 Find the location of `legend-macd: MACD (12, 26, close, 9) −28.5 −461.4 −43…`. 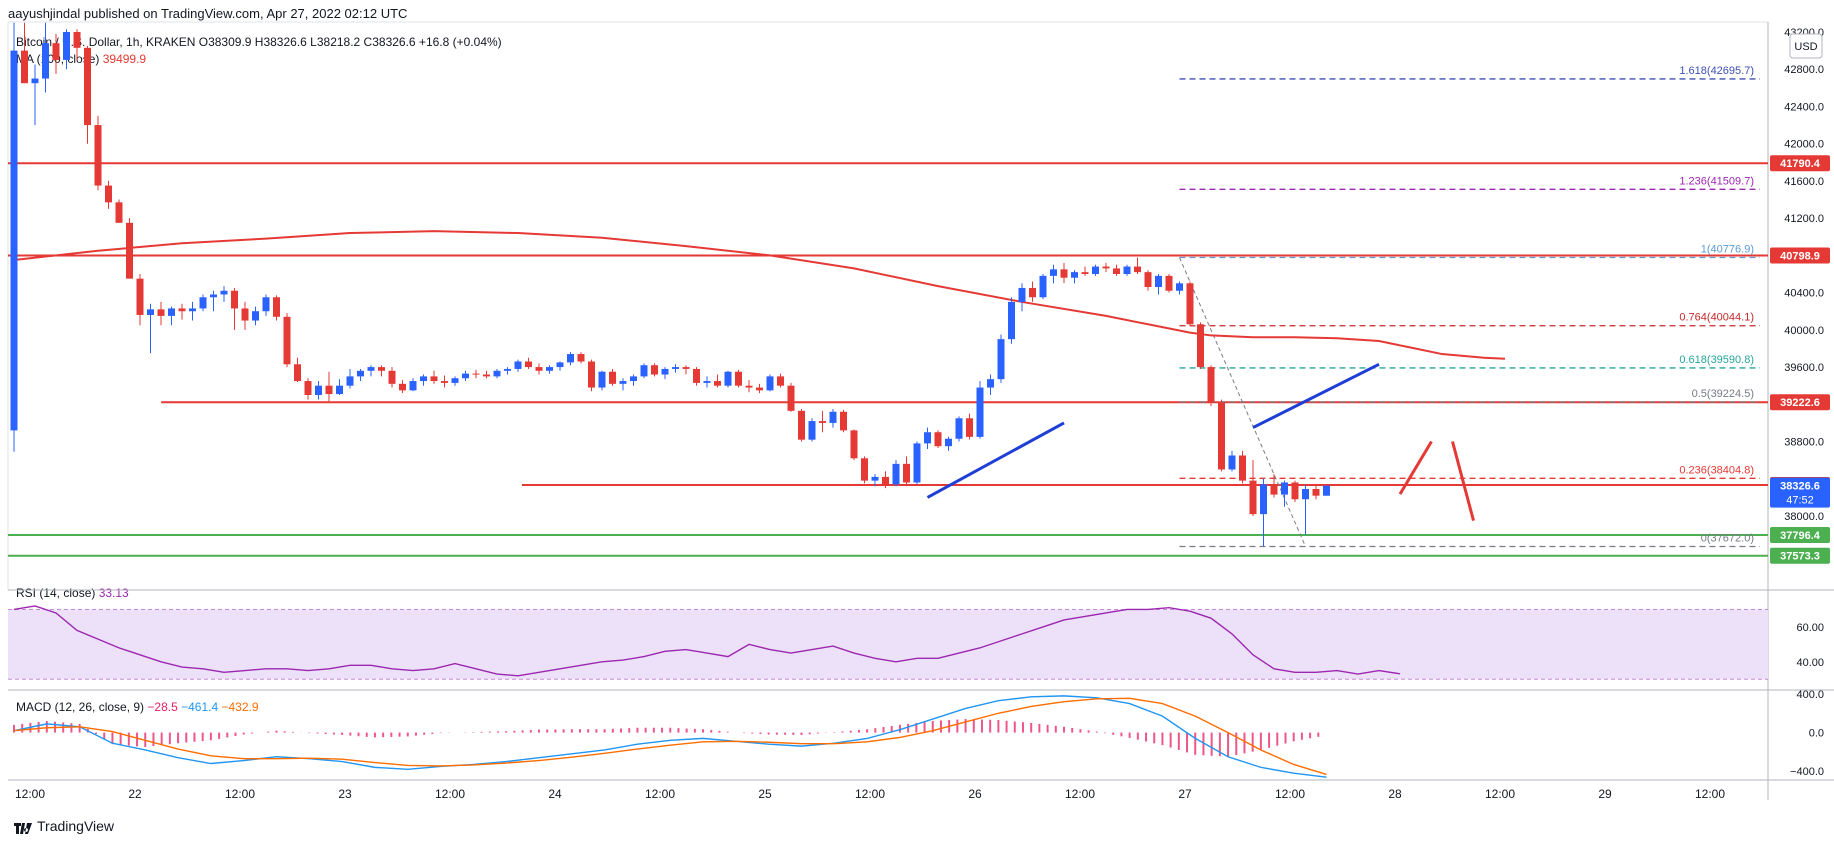

legend-macd: MACD (12, 26, close, 9) −28.5 −461.4 −43… is located at coordinates (137, 707).